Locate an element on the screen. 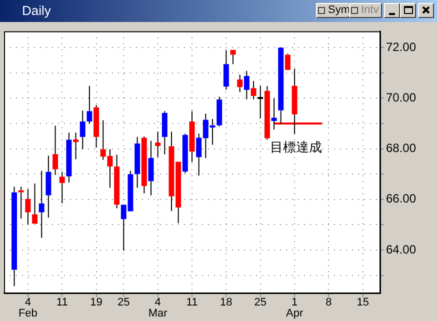 This screenshot has height=321, width=437. y-tick-label: 68.00 is located at coordinates (401, 148).